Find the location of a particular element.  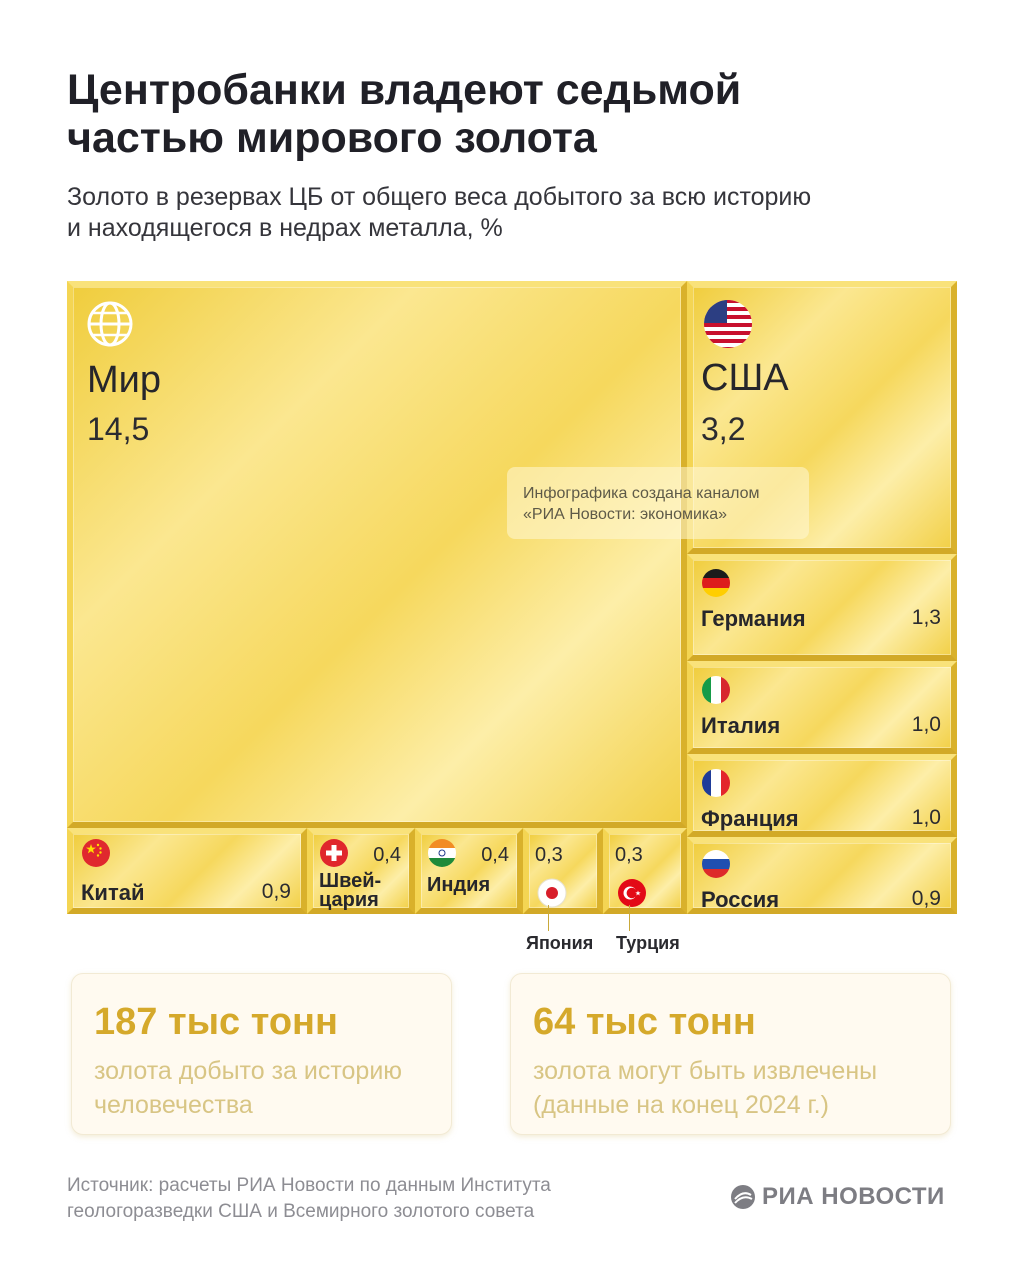

tile-usa-value: 3,2 is located at coordinates (723, 429).